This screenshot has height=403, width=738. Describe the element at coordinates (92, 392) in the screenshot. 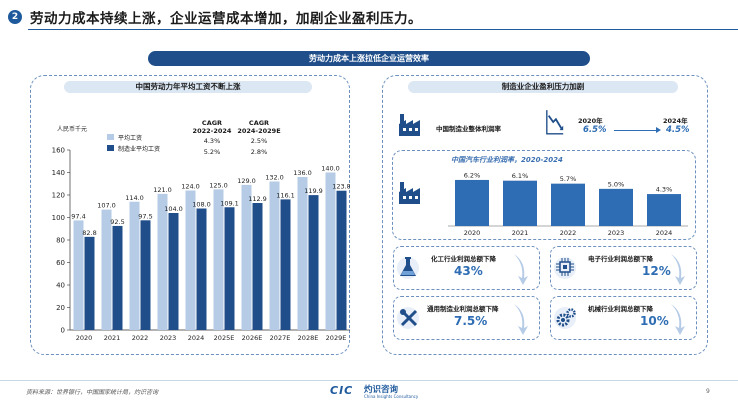

I see `source-note: 资料来源：世界银行，中国国家统计局，灼识咨询` at that location.